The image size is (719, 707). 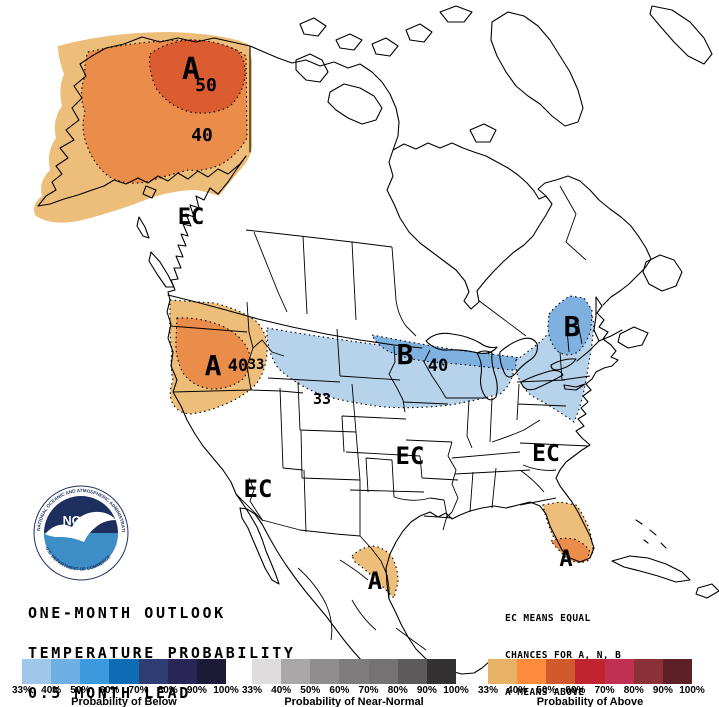 I want to click on title-line: 0.5 MONTH LEAD, so click(x=109, y=692).